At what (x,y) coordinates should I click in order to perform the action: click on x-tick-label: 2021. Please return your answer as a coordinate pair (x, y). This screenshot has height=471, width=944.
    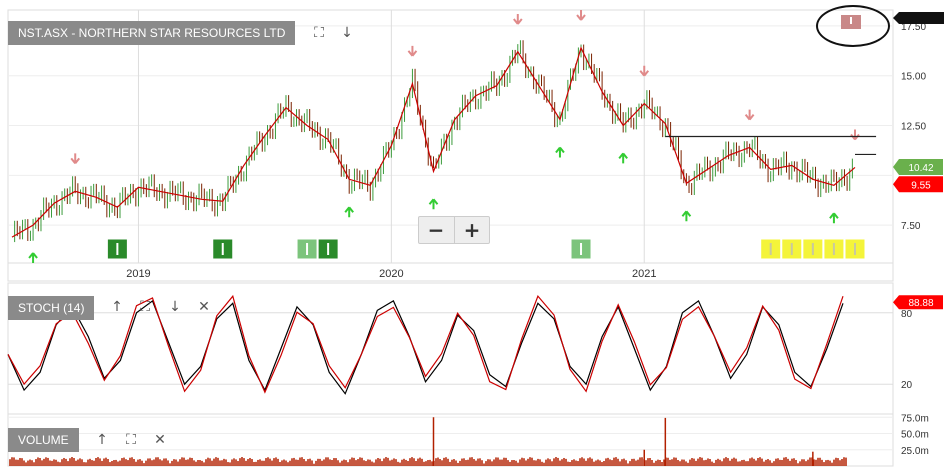
    Looking at the image, I should click on (644, 274).